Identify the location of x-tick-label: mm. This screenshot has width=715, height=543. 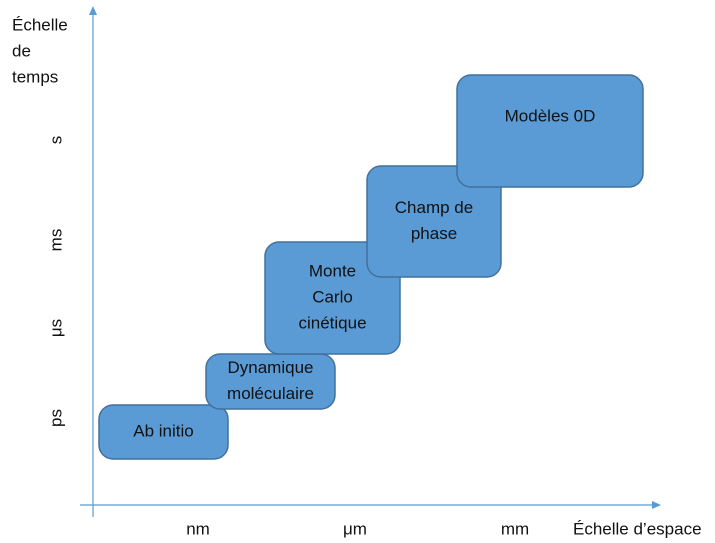
(515, 528).